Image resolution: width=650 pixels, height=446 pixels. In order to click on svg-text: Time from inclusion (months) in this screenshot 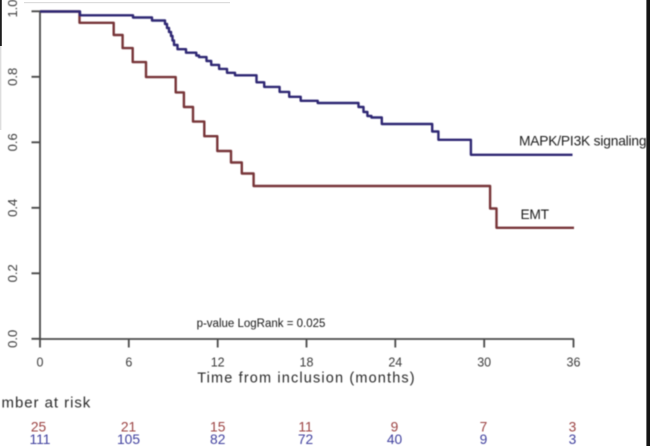, I will do `click(306, 379)`.